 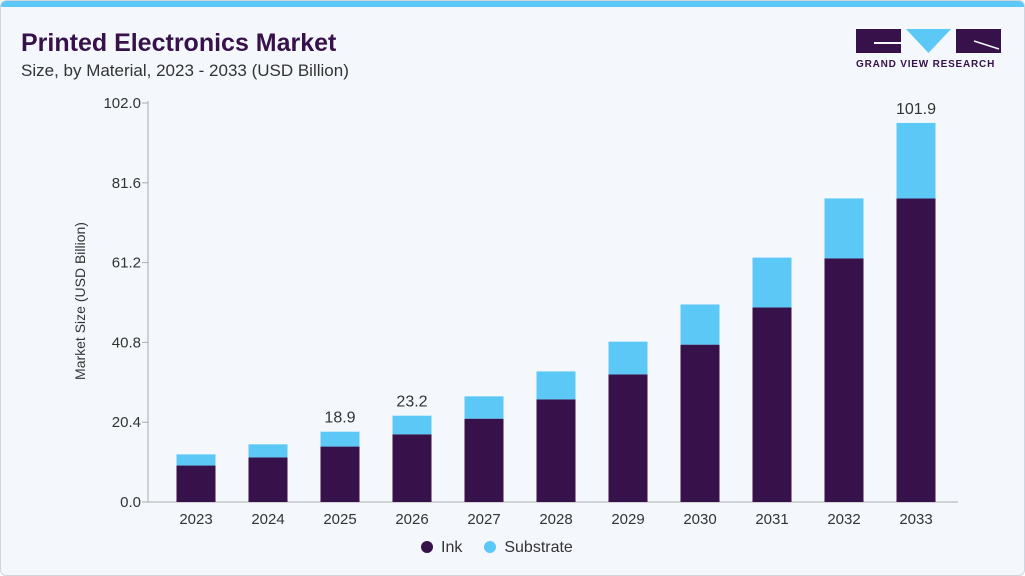 What do you see at coordinates (267, 519) in the screenshot?
I see `x-tick-label: 2024` at bounding box center [267, 519].